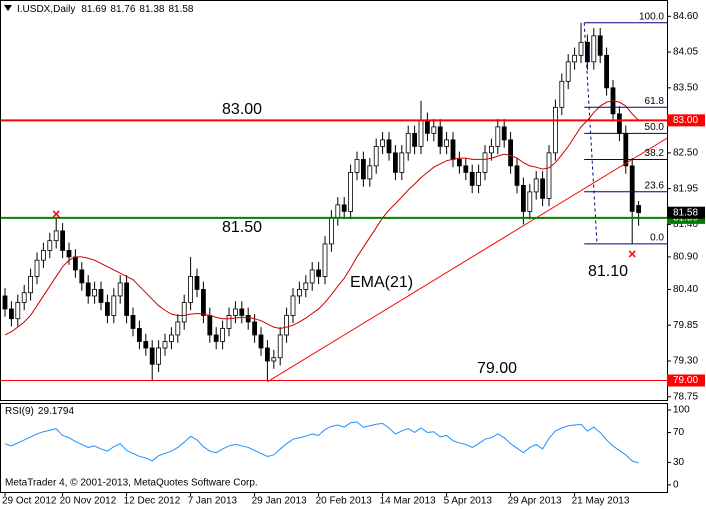 This screenshot has width=706, height=509. What do you see at coordinates (679, 432) in the screenshot?
I see `rsi-tick-label: 70` at bounding box center [679, 432].